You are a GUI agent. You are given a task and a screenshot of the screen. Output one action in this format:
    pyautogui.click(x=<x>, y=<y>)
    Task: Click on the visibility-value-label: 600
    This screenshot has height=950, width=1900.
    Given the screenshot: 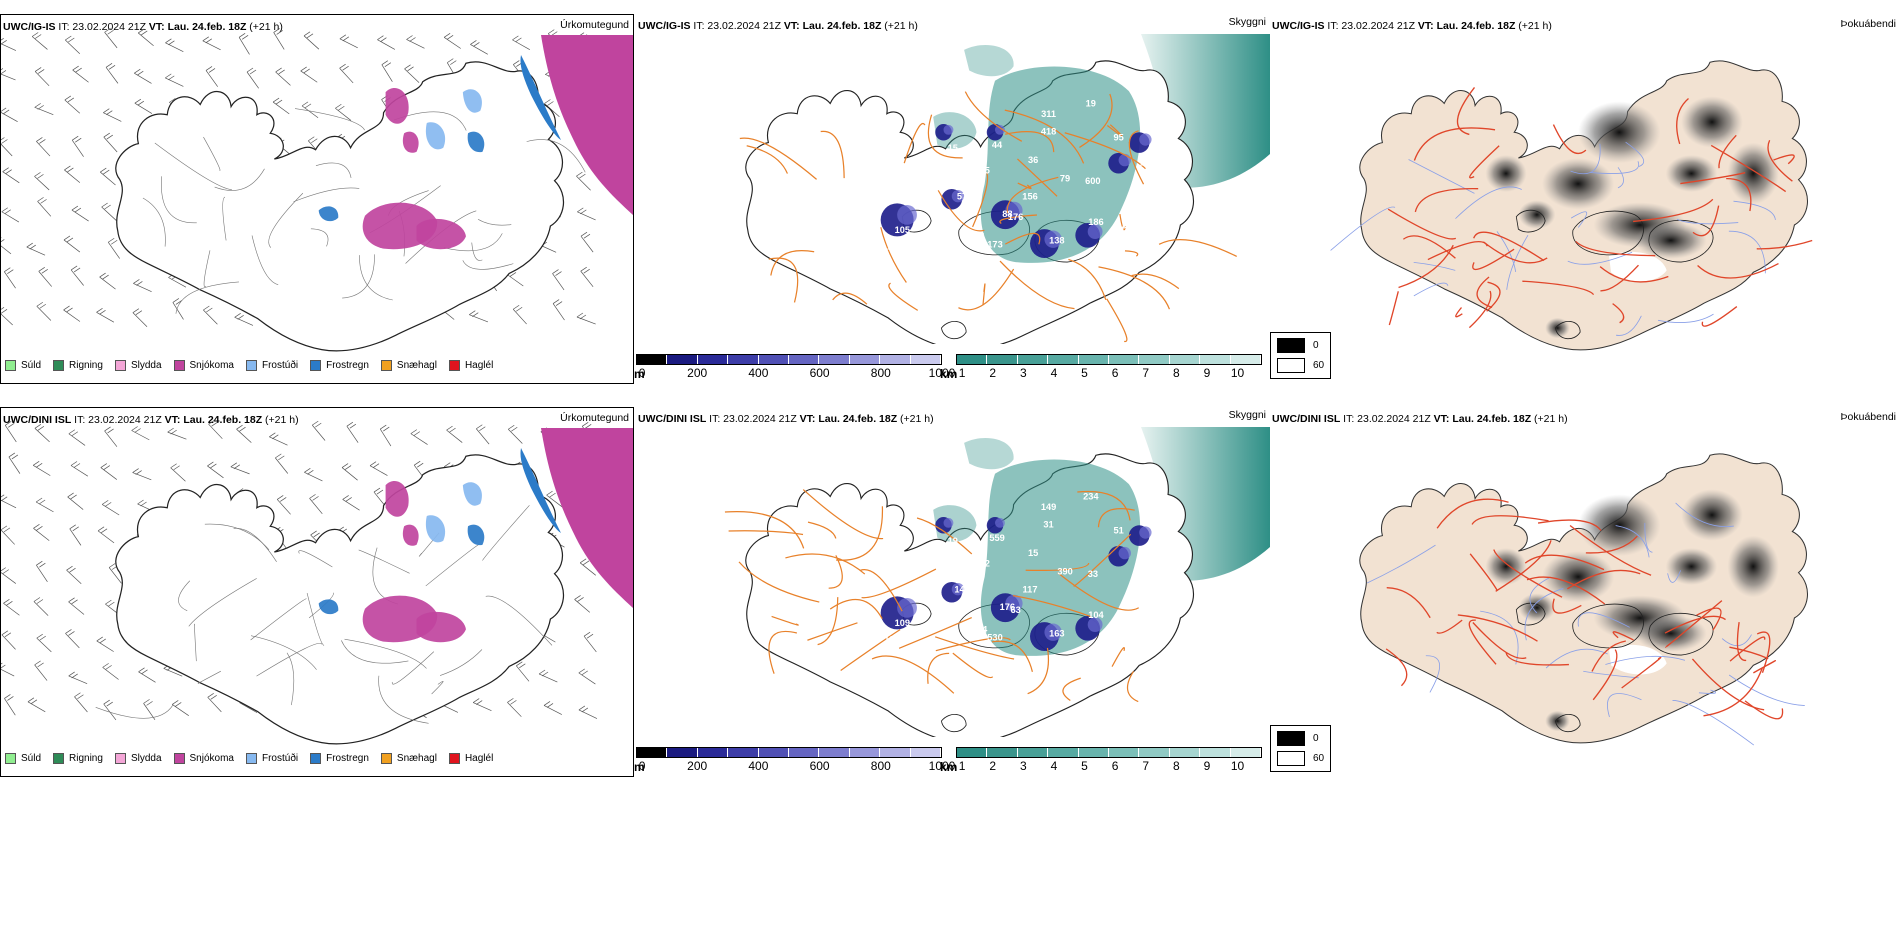 What is the action you would take?
    pyautogui.click(x=1092, y=181)
    